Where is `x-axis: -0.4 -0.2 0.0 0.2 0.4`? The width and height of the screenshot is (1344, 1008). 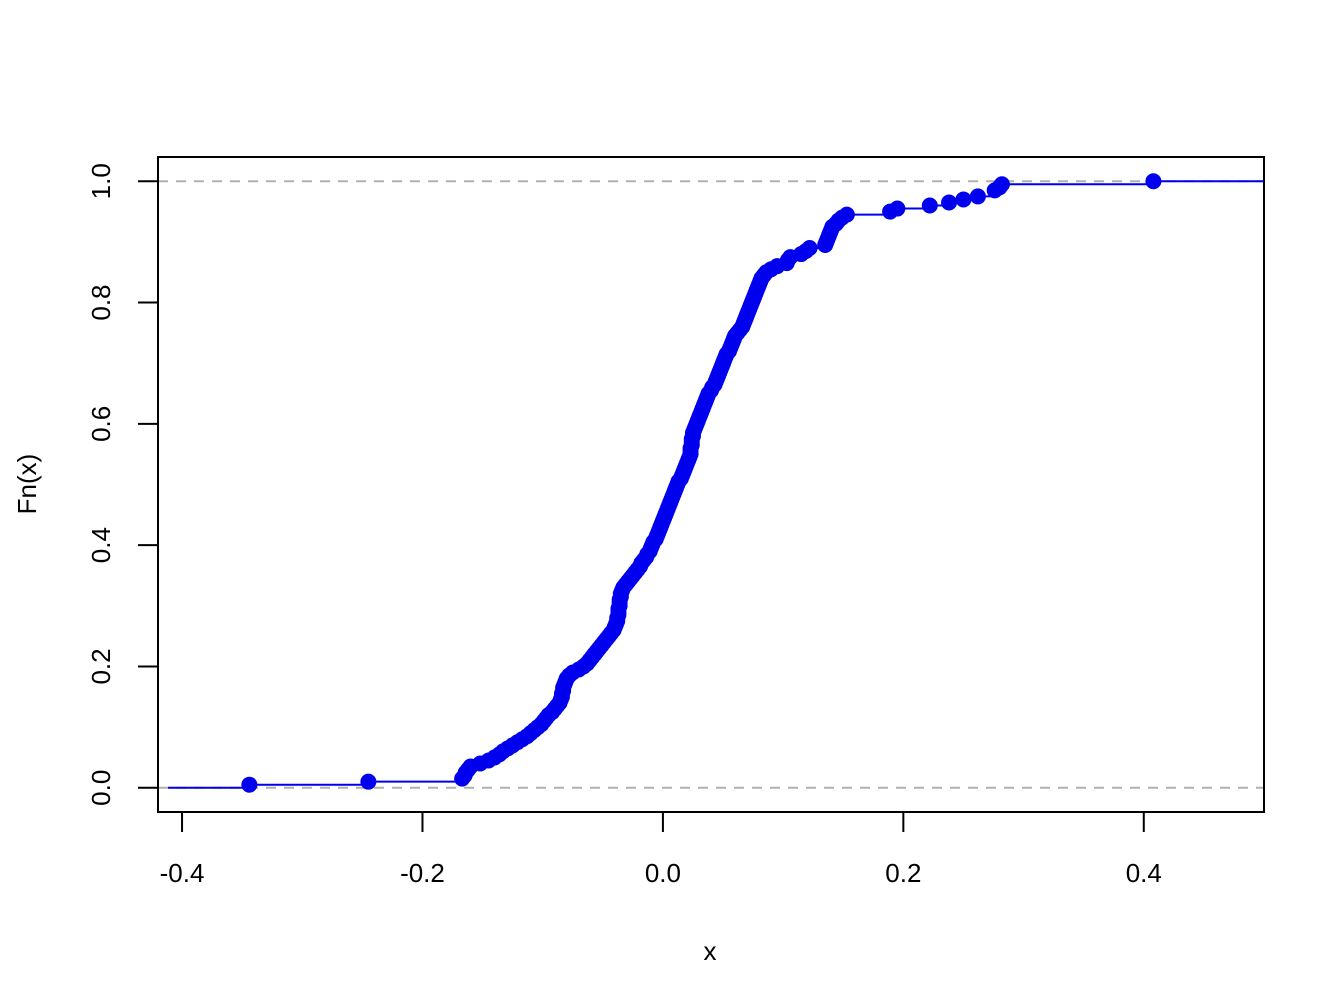
x-axis: -0.4 -0.2 0.0 0.2 0.4 is located at coordinates (661, 849).